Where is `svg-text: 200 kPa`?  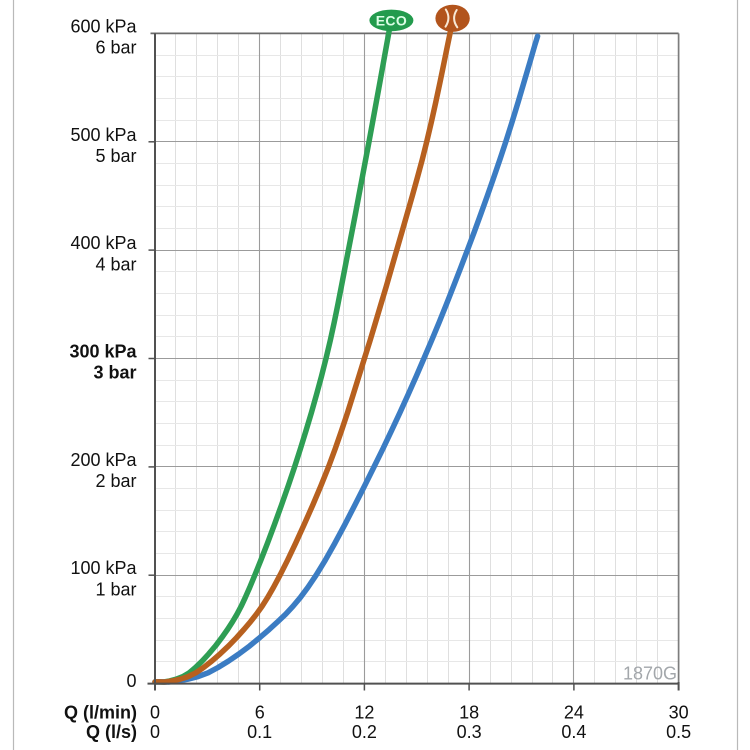 svg-text: 200 kPa is located at coordinates (103, 460).